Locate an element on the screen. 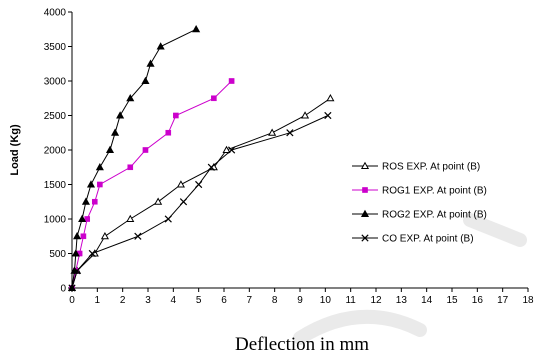  x-tick-label: 16 is located at coordinates (478, 300).